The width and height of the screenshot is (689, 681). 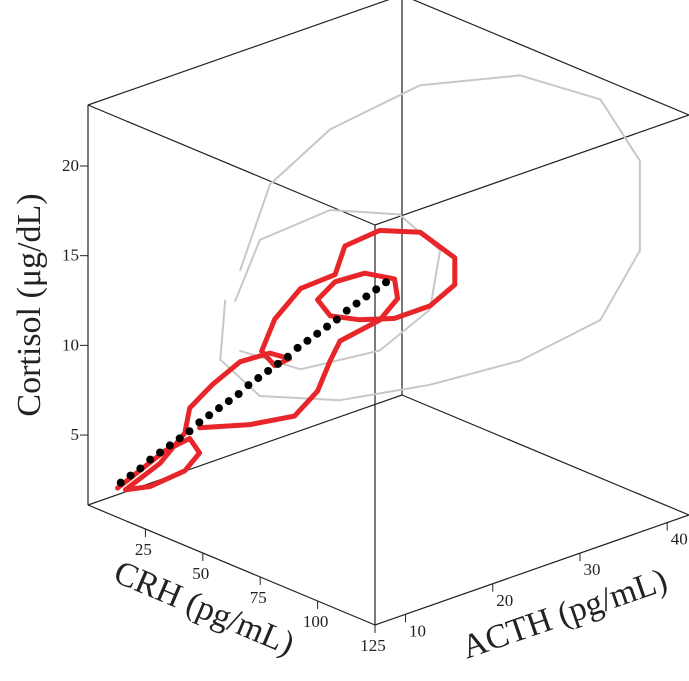 I want to click on y-tick-label: 10, so click(x=417, y=630).